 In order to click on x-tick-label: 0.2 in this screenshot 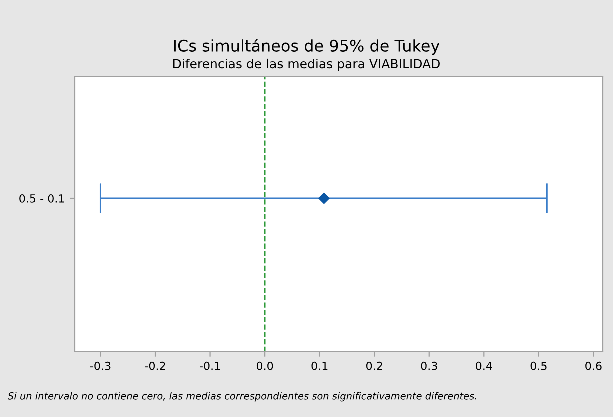, I will do `click(374, 366)`.